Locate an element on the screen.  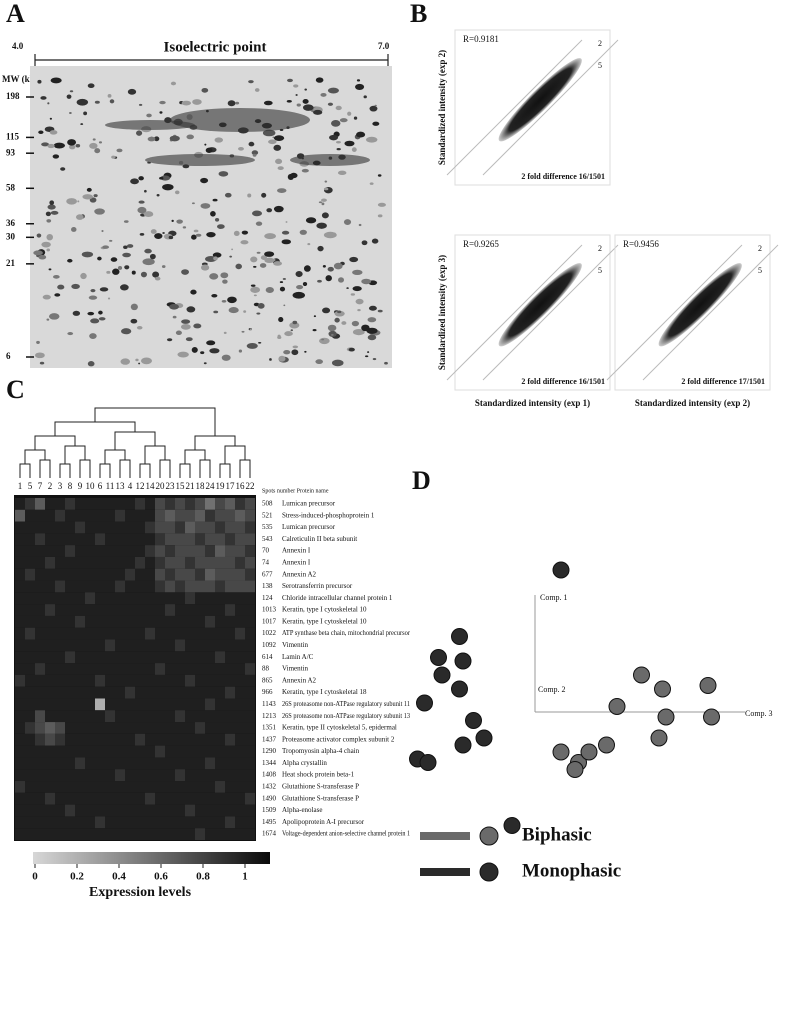
spot-number: 521 is located at coordinates (267, 515).